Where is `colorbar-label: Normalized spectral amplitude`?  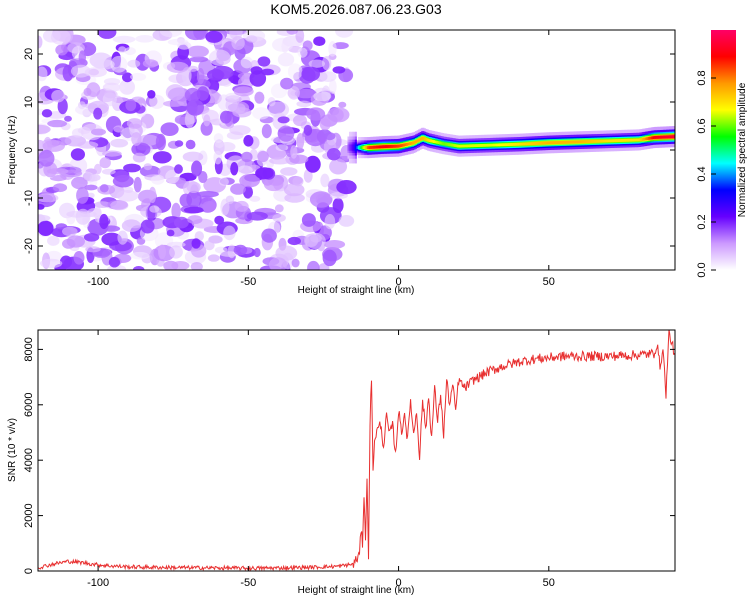
colorbar-label: Normalized spectral amplitude is located at coordinates (742, 149).